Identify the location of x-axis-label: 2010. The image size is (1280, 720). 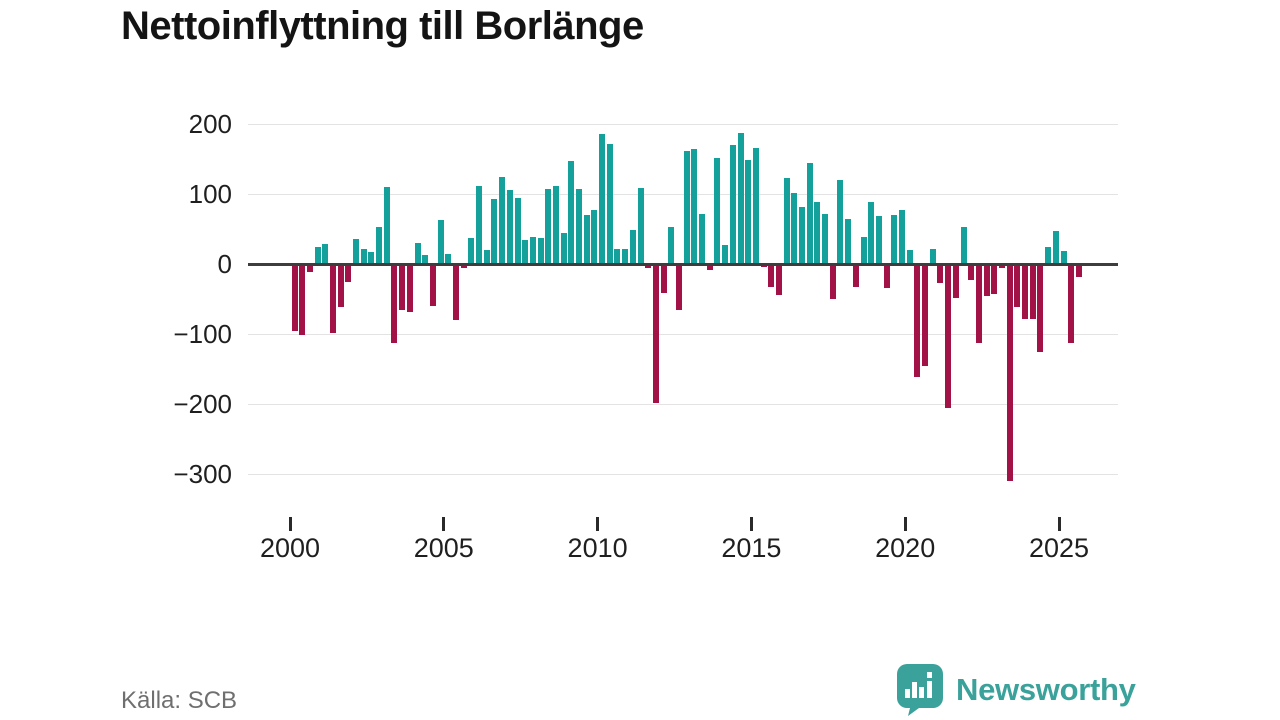
(597, 548).